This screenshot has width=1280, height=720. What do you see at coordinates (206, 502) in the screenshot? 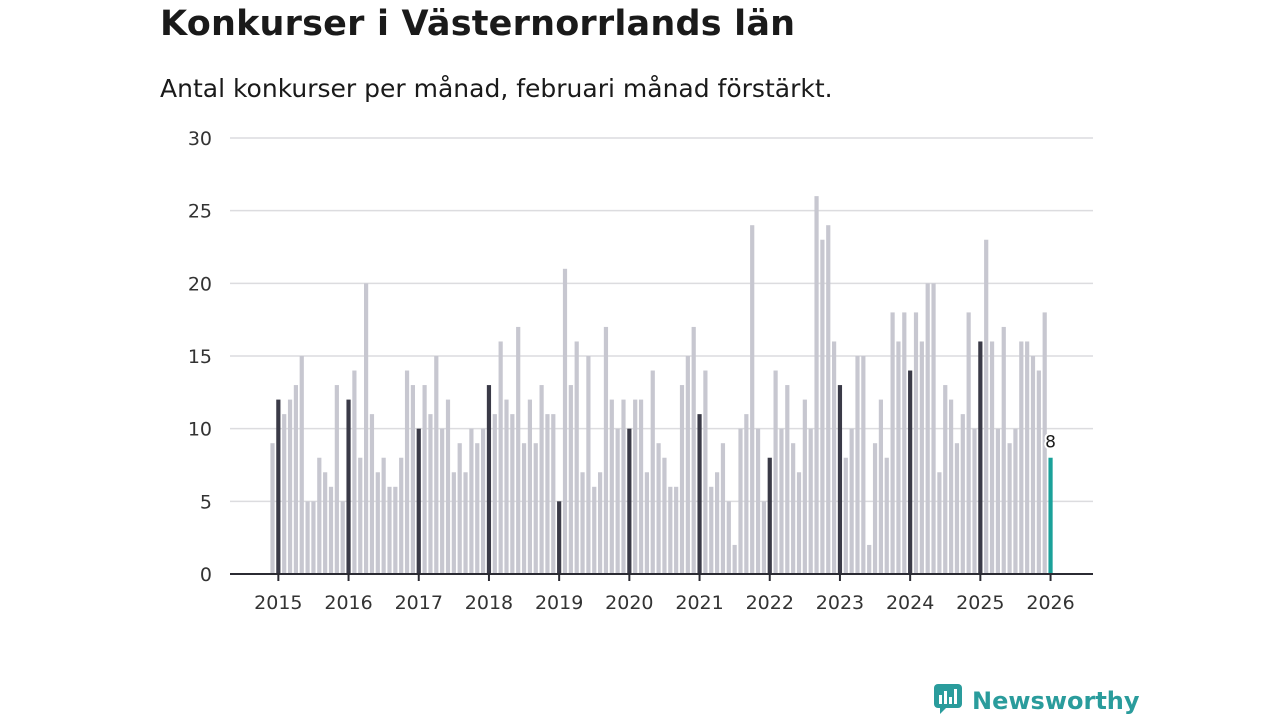
I see `y-tick-label: 5` at bounding box center [206, 502].